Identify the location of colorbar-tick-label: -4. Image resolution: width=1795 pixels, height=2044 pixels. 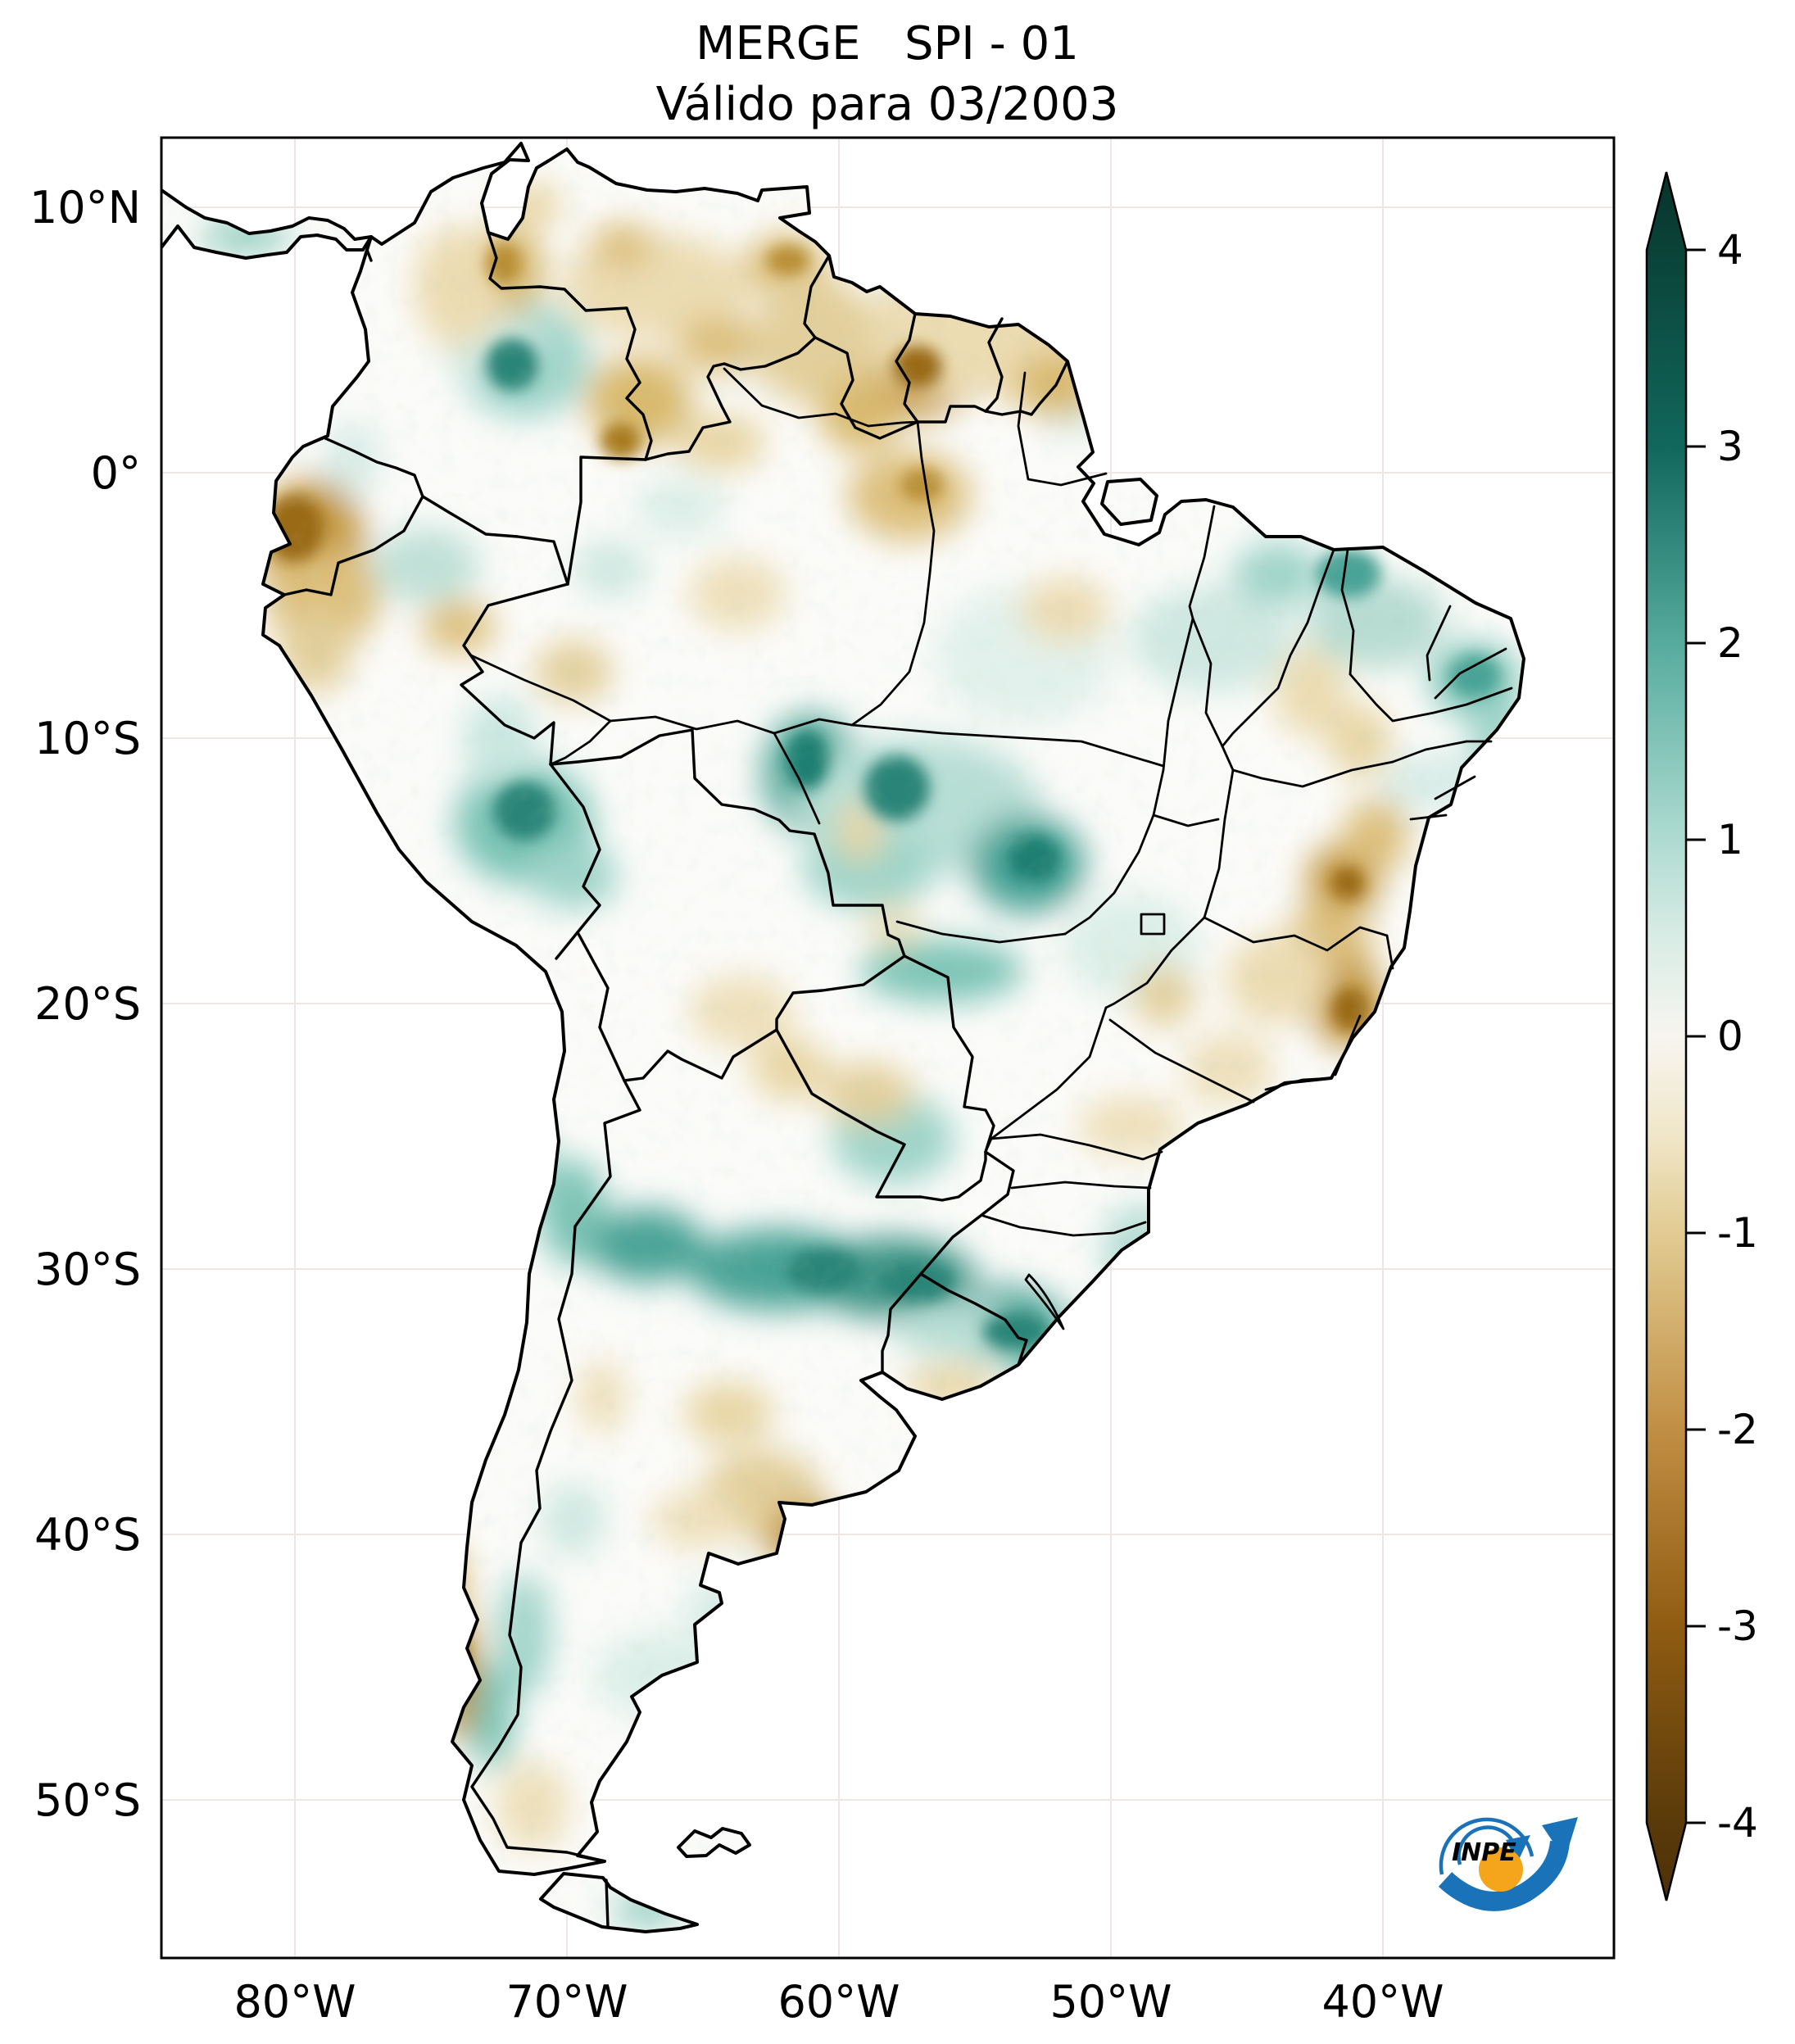
(1737, 1823).